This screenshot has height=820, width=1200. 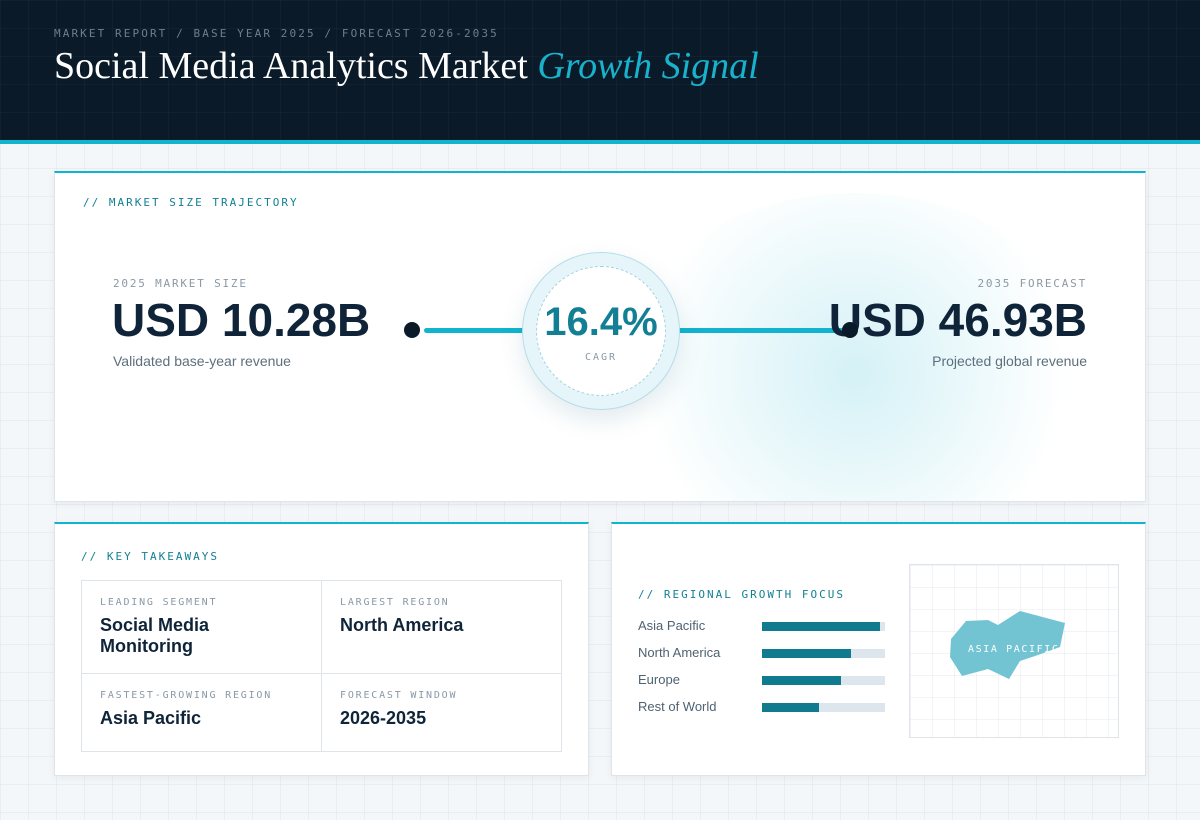 I want to click on takeaway-value: North America, so click(x=402, y=625).